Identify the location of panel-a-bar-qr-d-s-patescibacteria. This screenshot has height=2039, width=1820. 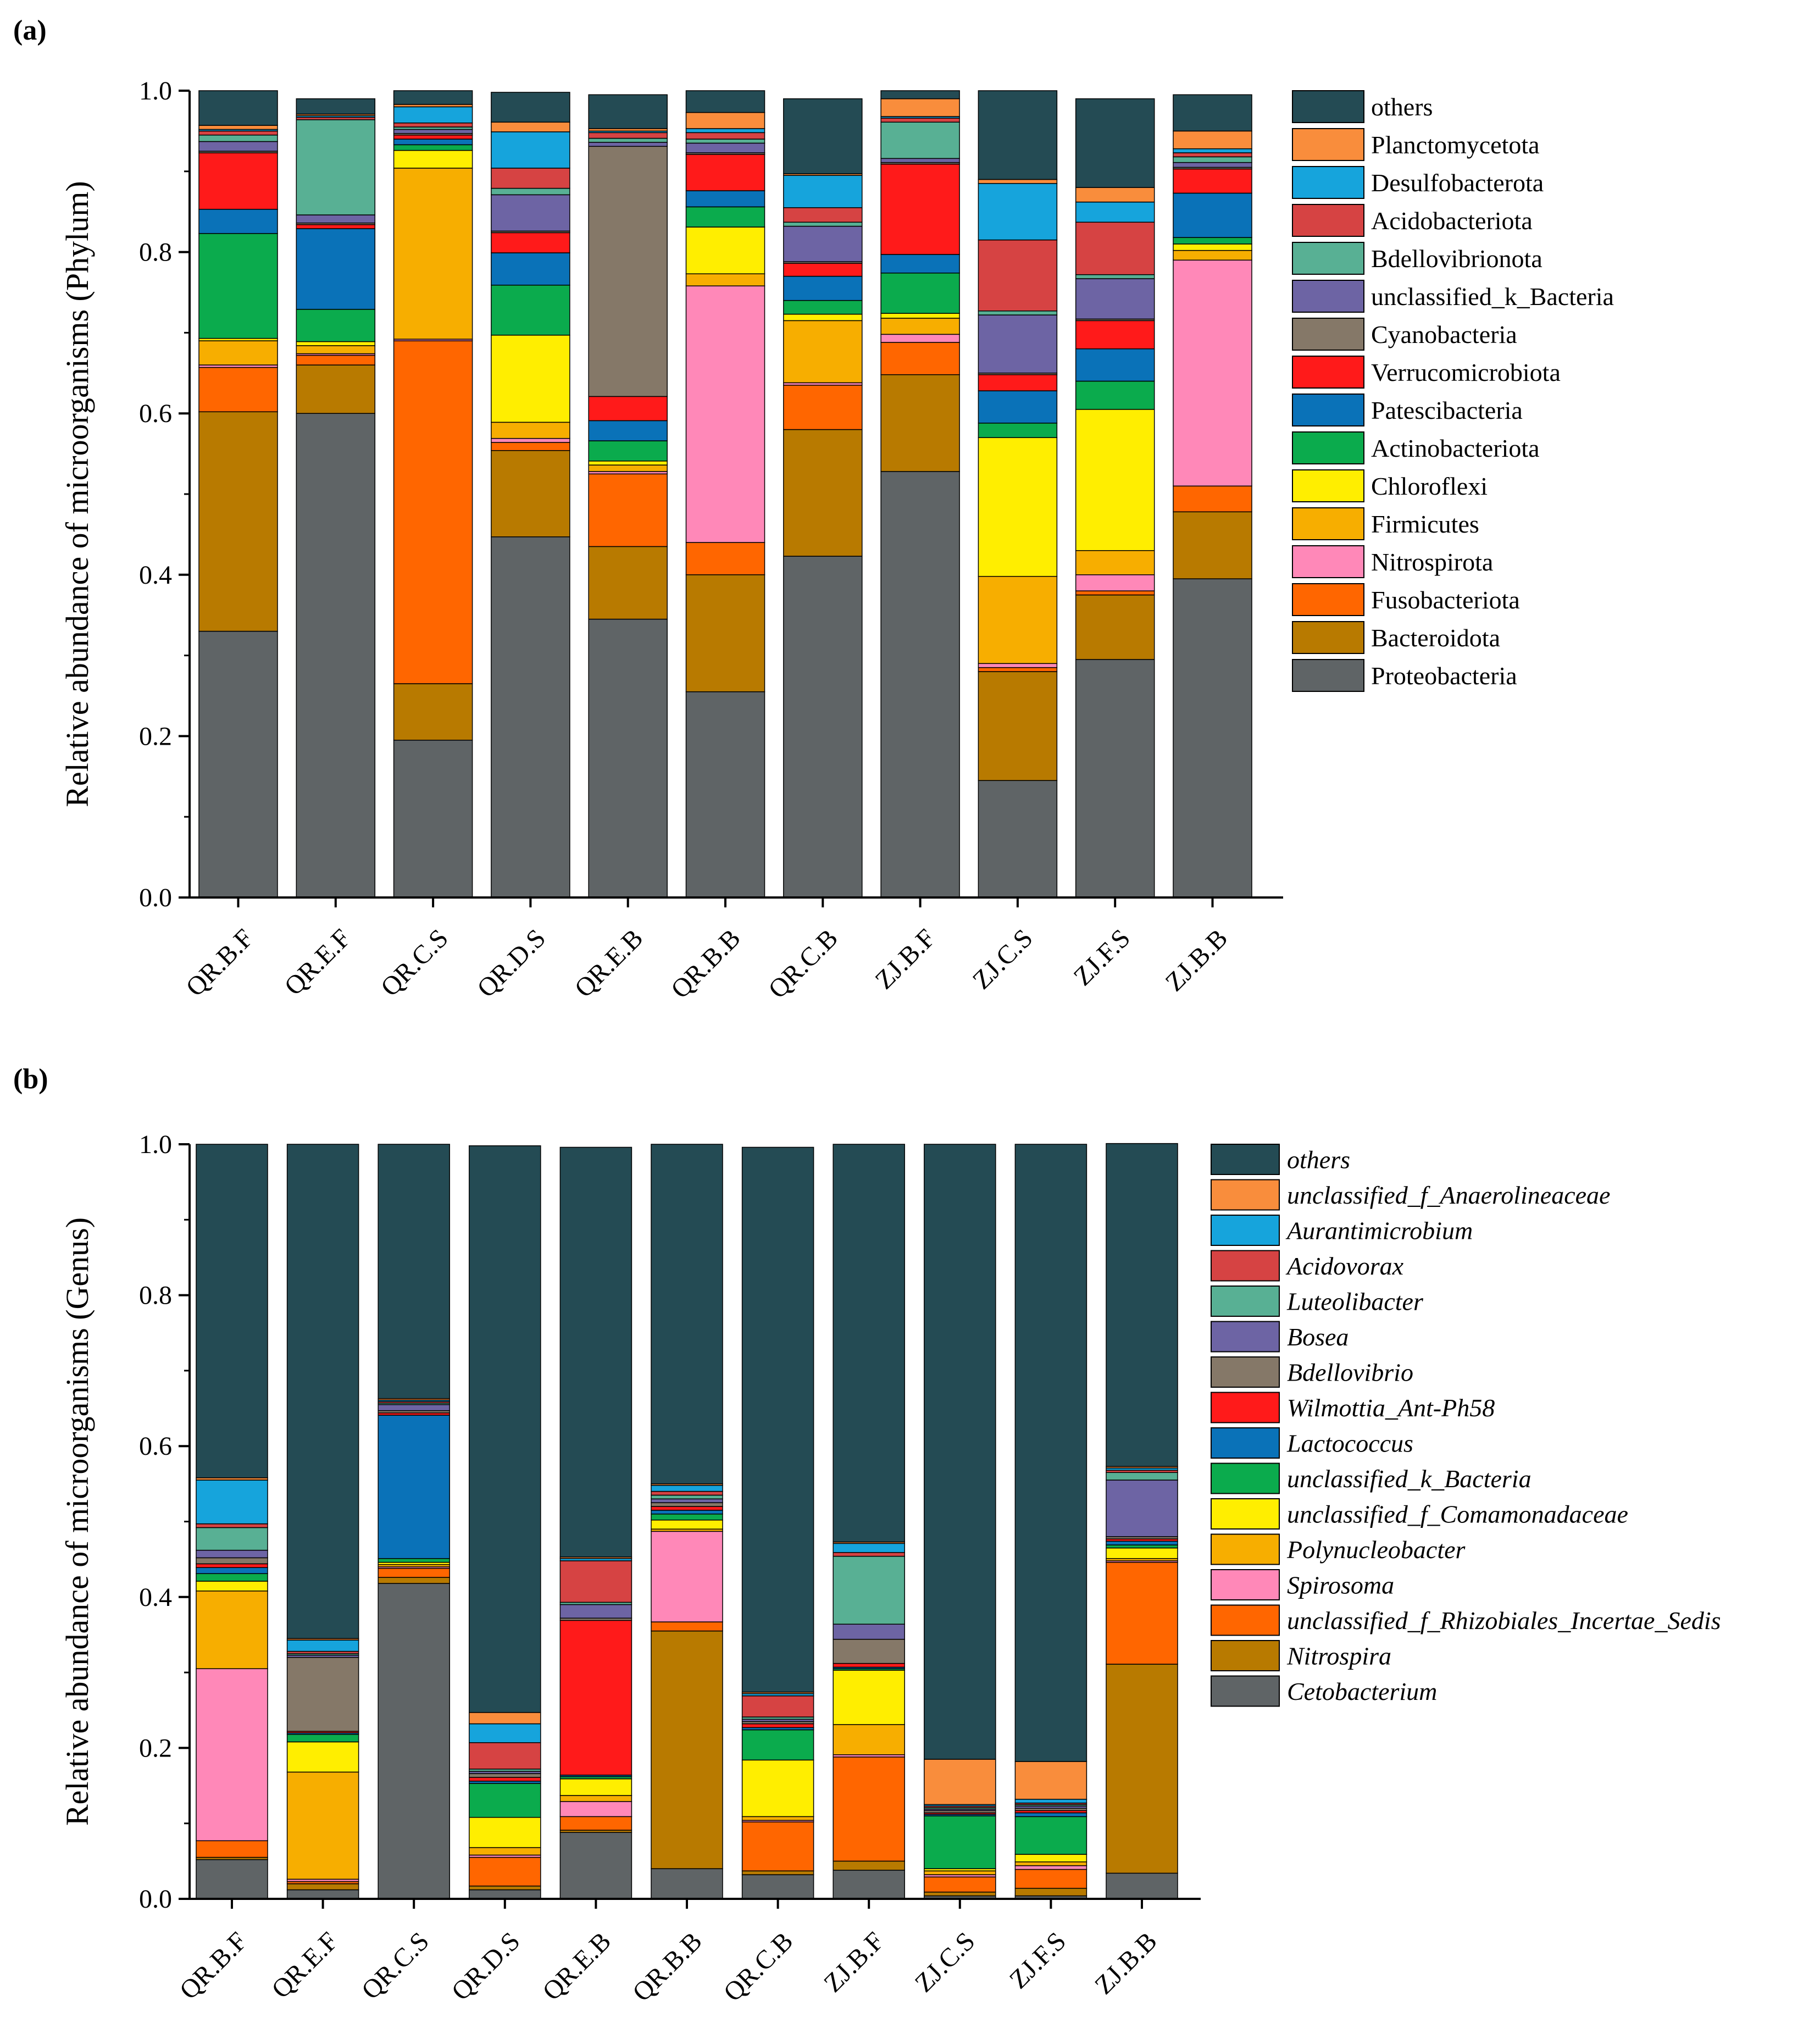
(530, 269).